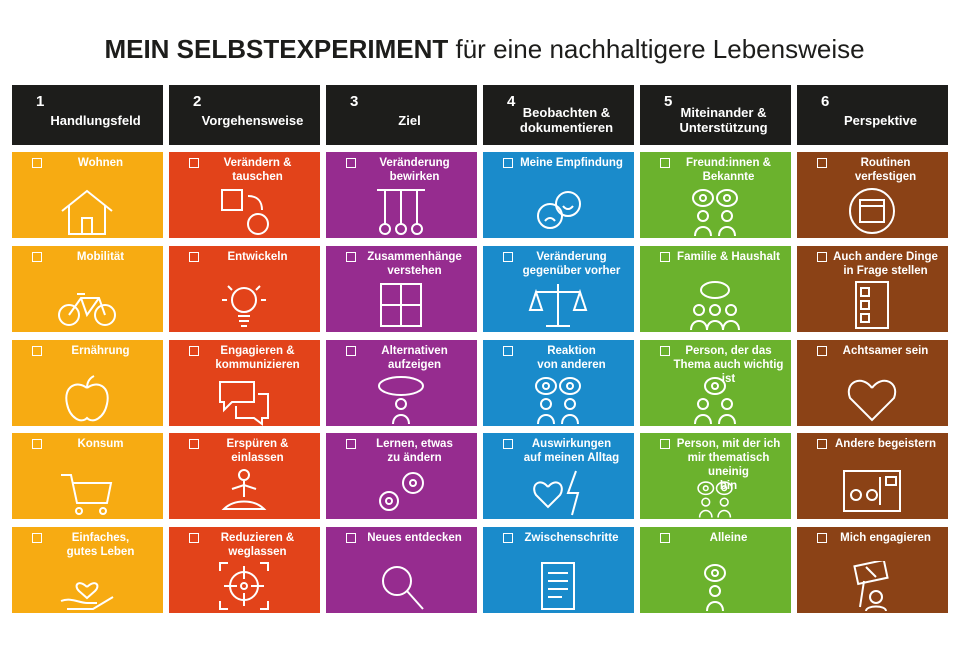 Image resolution: width=969 pixels, height=645 pixels. Describe the element at coordinates (571, 163) in the screenshot. I see `cell-text: Meine Empfindung` at that location.